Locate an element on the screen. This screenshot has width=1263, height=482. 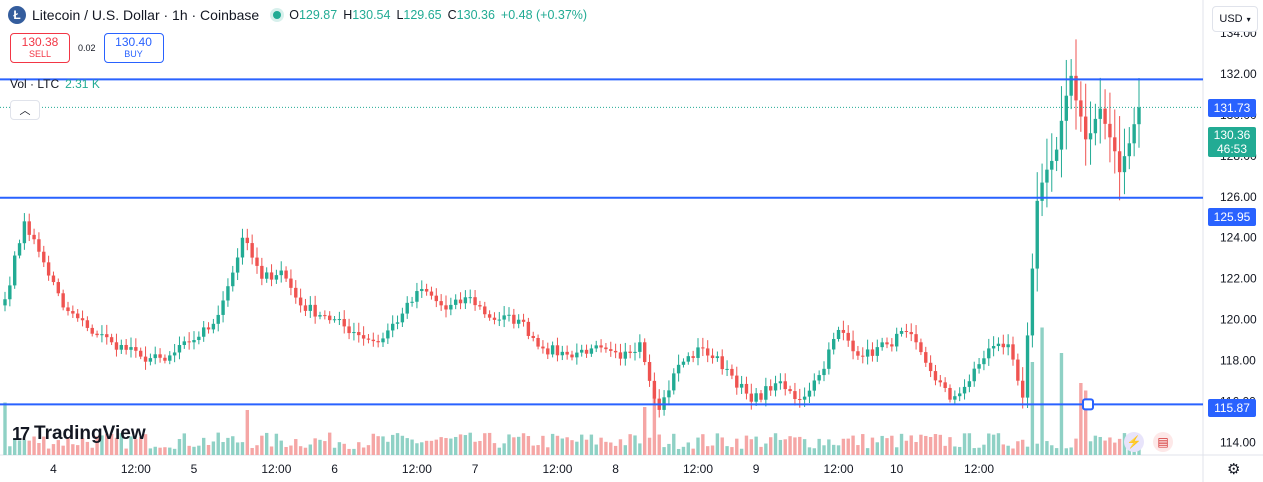
chevron-up-icon: ︿ is located at coordinates (25, 111).